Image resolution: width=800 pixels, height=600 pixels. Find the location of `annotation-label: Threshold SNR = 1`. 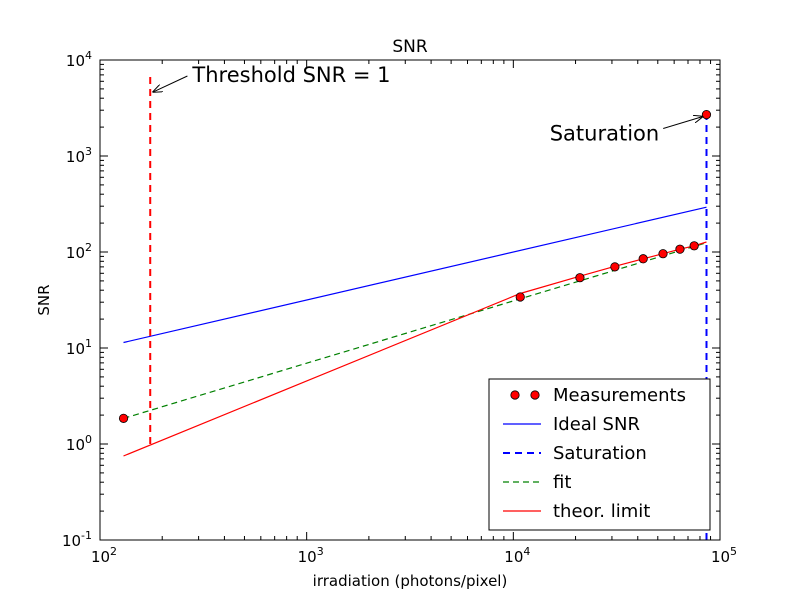

annotation-label: Threshold SNR = 1 is located at coordinates (290, 75).